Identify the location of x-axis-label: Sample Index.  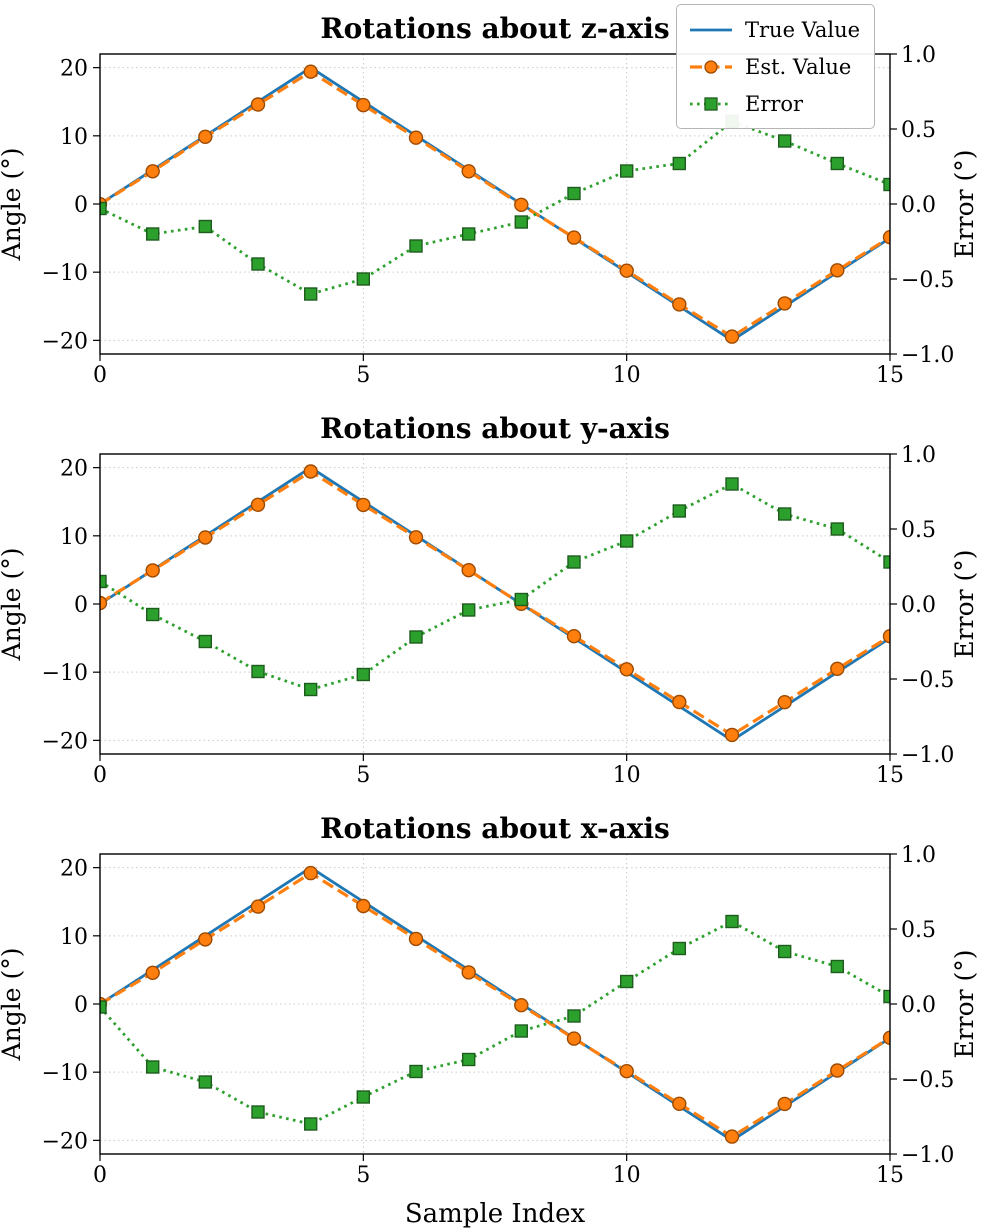
(495, 1214).